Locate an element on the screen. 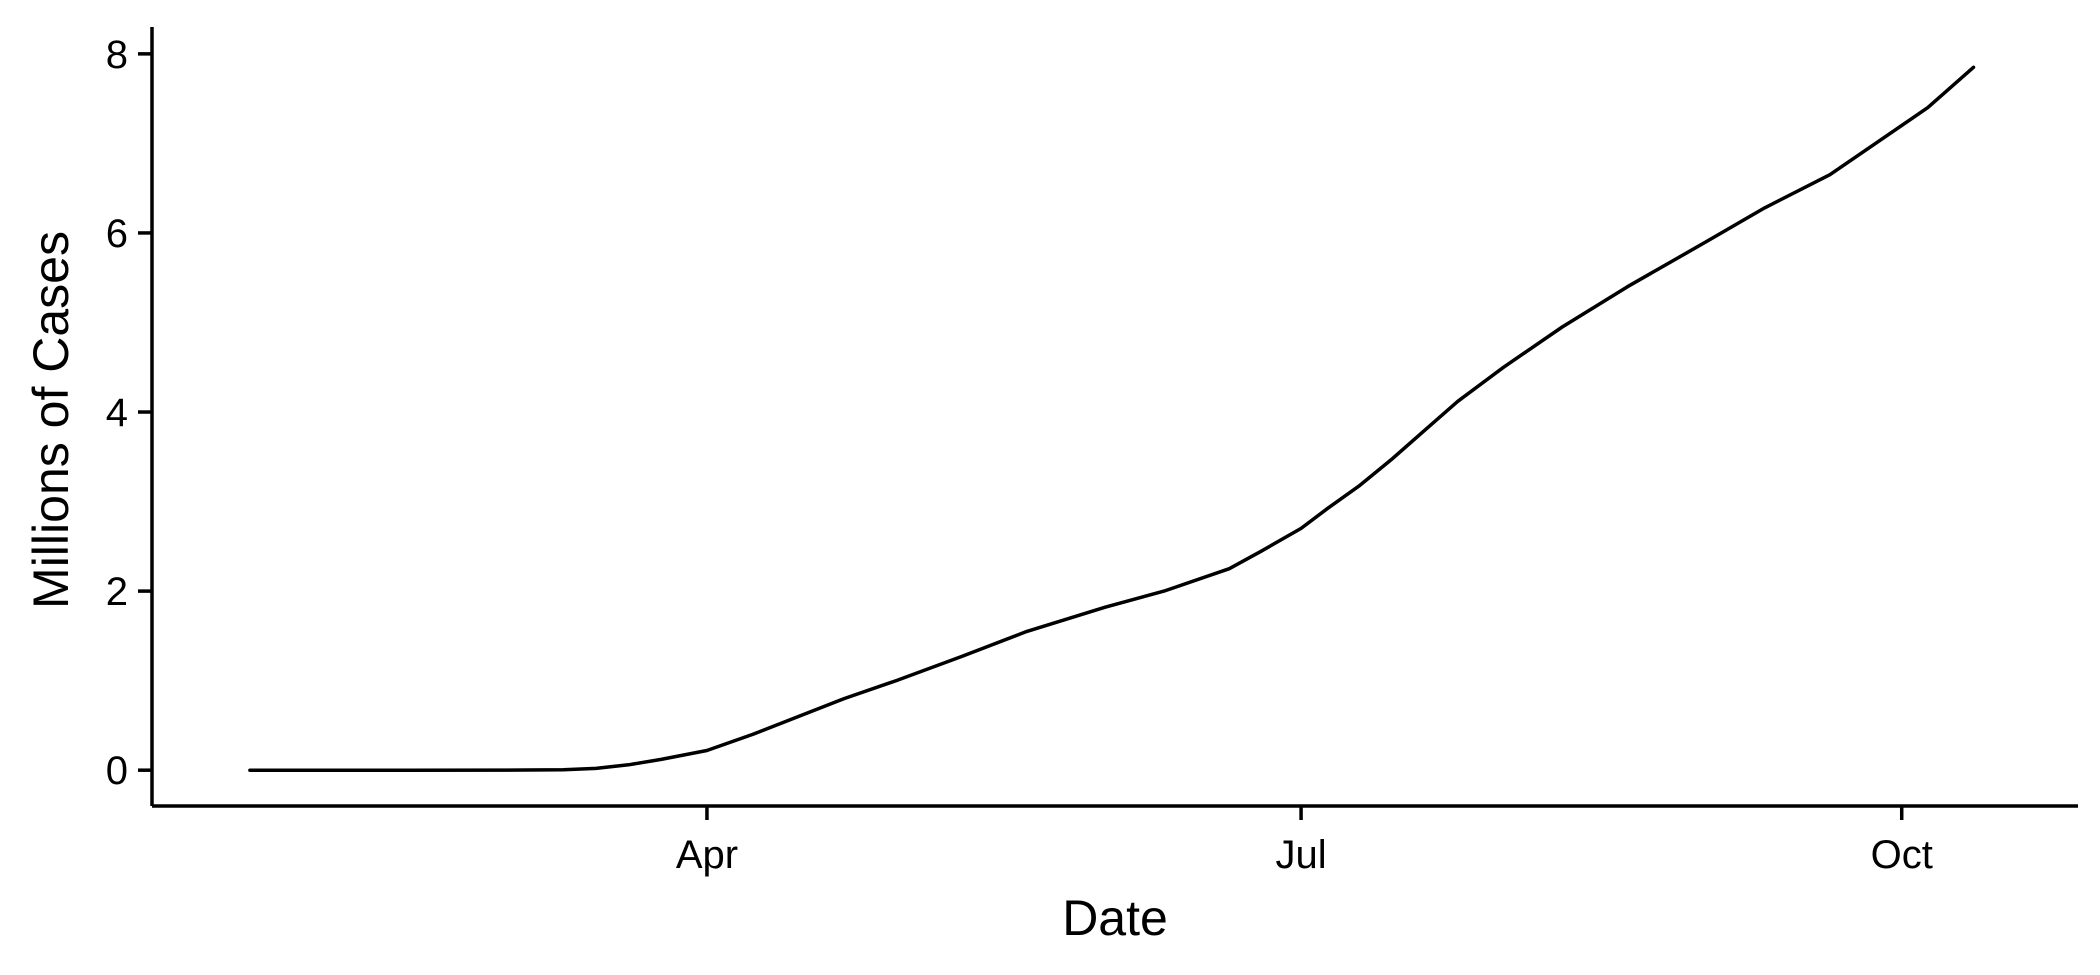  x-axis-title: Date is located at coordinates (1115, 918).